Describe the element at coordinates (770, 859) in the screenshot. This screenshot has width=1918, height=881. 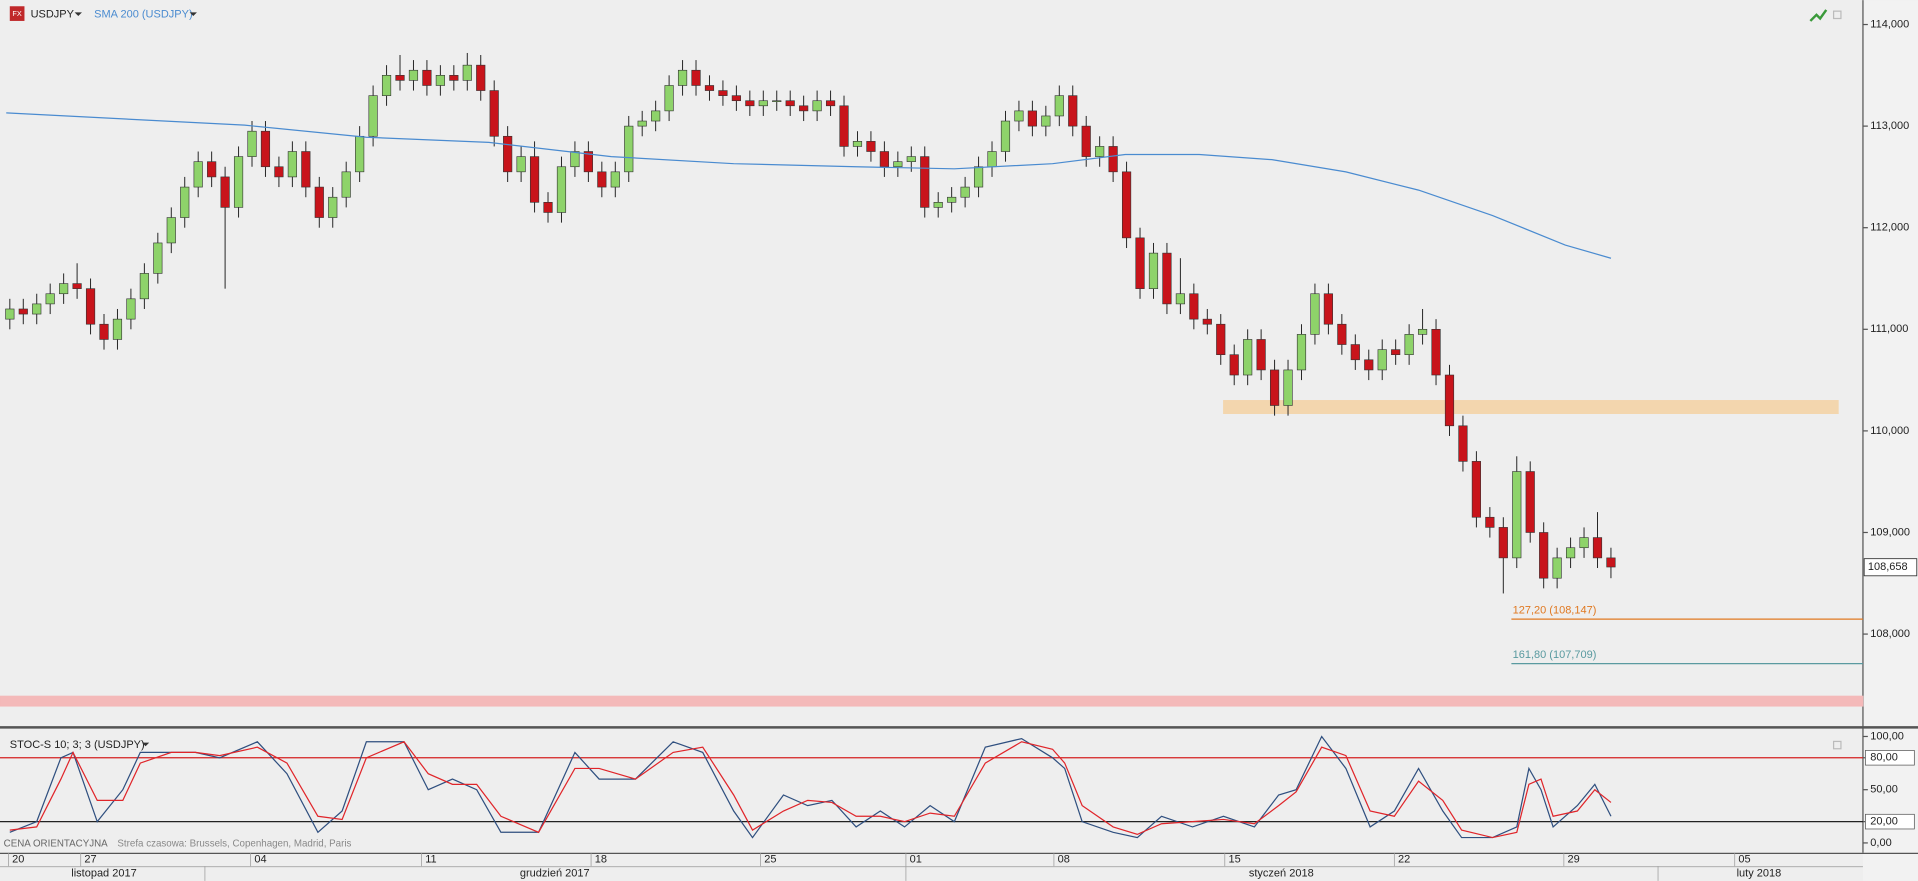
I see `x-tick-label: 25` at that location.